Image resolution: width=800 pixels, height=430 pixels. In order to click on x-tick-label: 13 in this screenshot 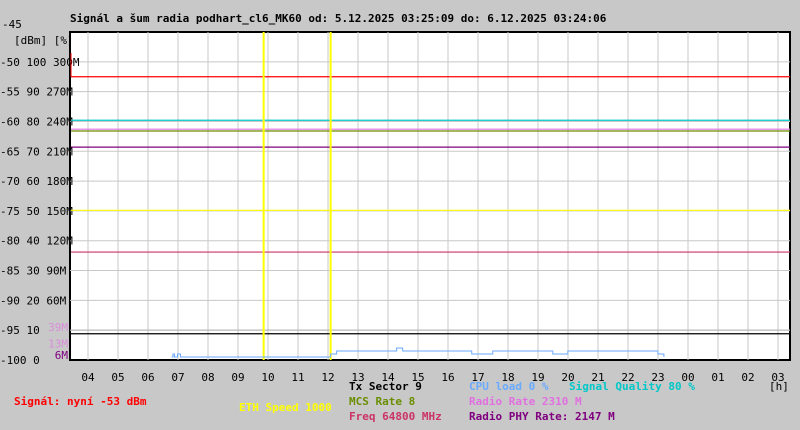, I will do `click(357, 377)`.